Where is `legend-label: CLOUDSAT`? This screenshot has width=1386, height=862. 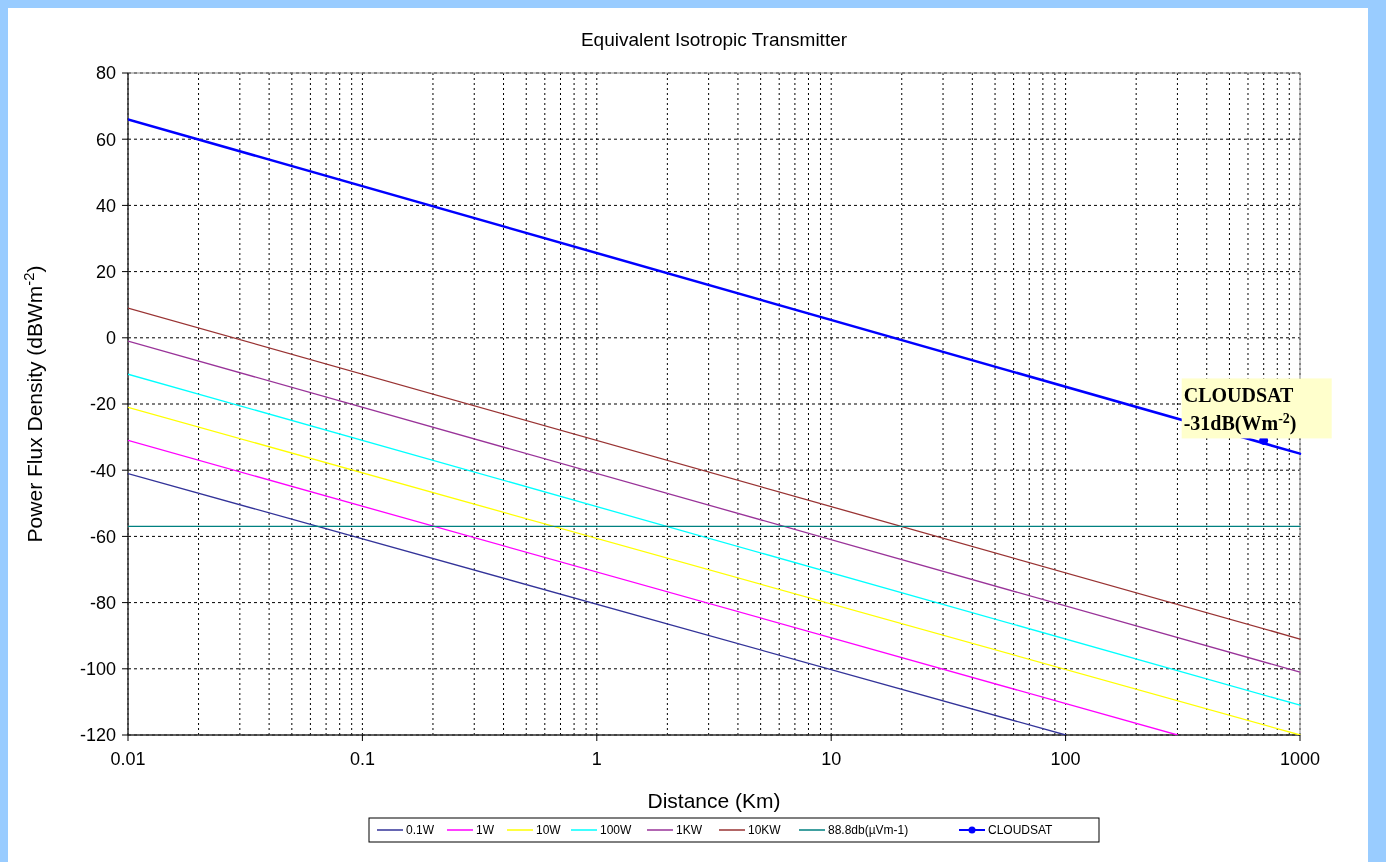
legend-label: CLOUDSAT is located at coordinates (1021, 830).